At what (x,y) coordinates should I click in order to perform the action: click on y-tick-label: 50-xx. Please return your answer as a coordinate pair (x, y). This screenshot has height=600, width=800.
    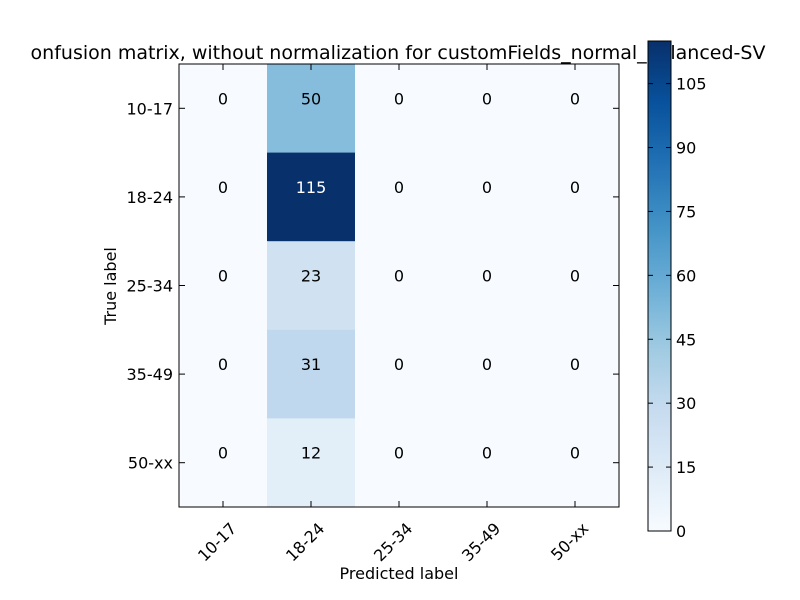
    Looking at the image, I should click on (150, 463).